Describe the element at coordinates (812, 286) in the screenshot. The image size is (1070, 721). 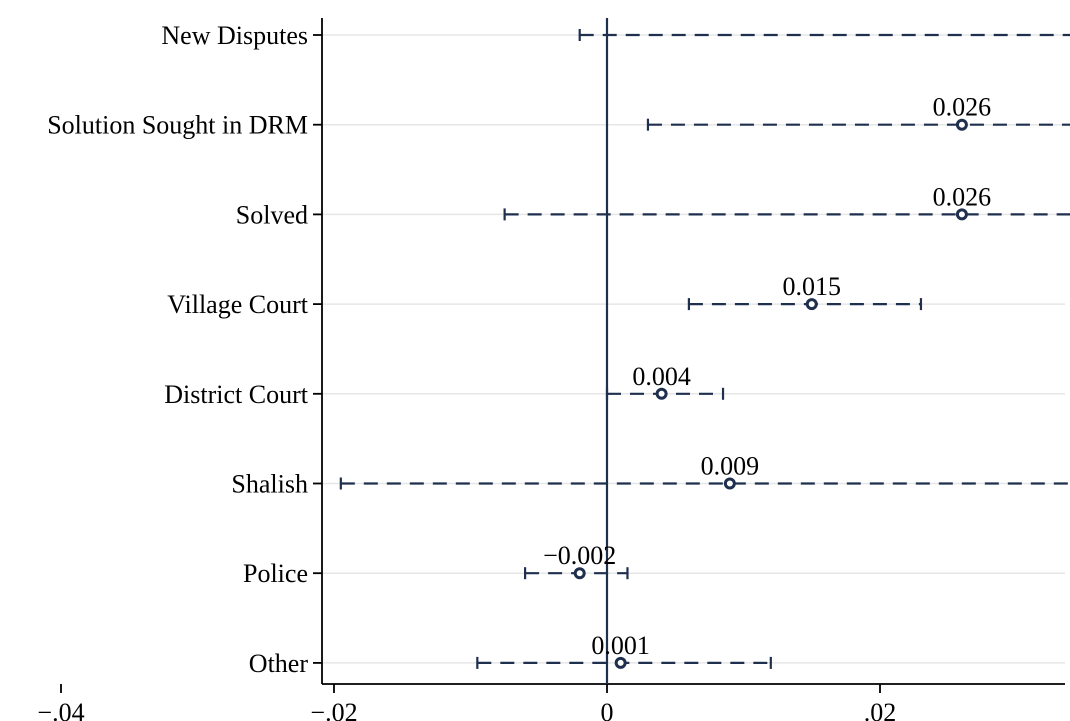
I see `data-label: 0.015` at that location.